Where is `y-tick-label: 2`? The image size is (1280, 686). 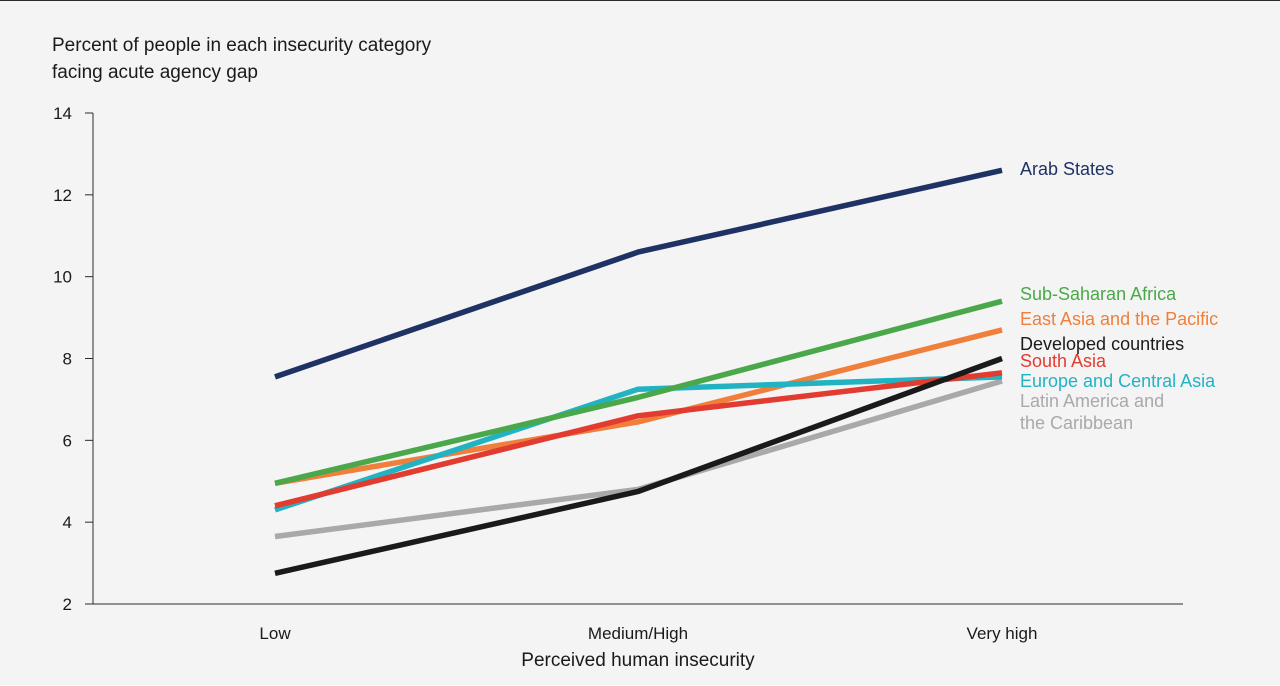
y-tick-label: 2 is located at coordinates (67, 604).